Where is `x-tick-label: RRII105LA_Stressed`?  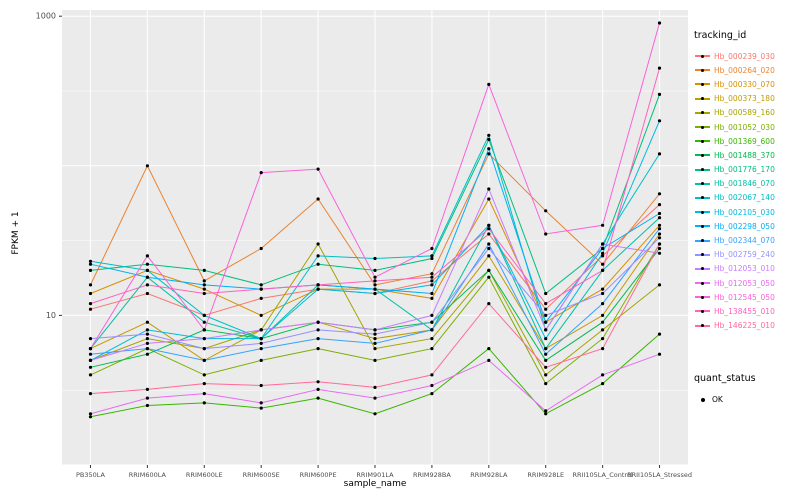 x-tick-label: RRII105LA_Stressed is located at coordinates (659, 475).